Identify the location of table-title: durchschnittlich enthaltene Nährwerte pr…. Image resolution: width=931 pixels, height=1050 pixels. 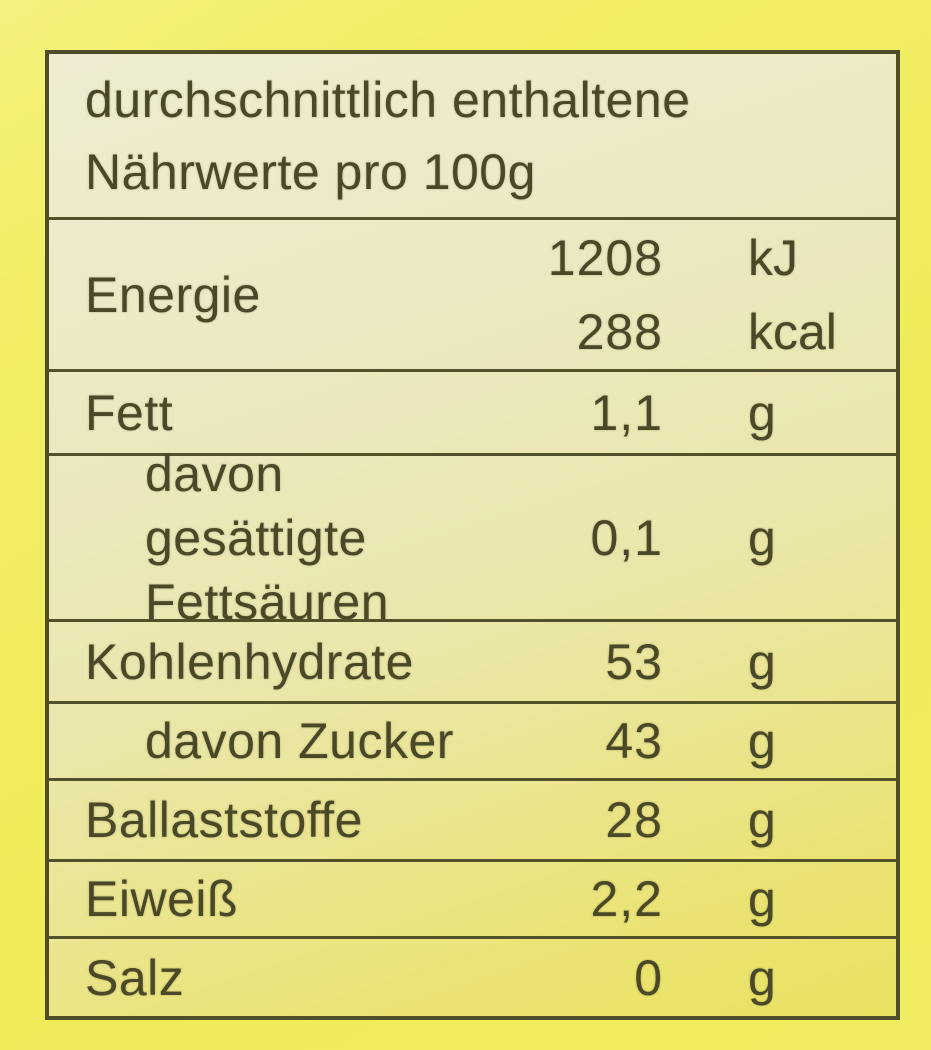
(388, 135).